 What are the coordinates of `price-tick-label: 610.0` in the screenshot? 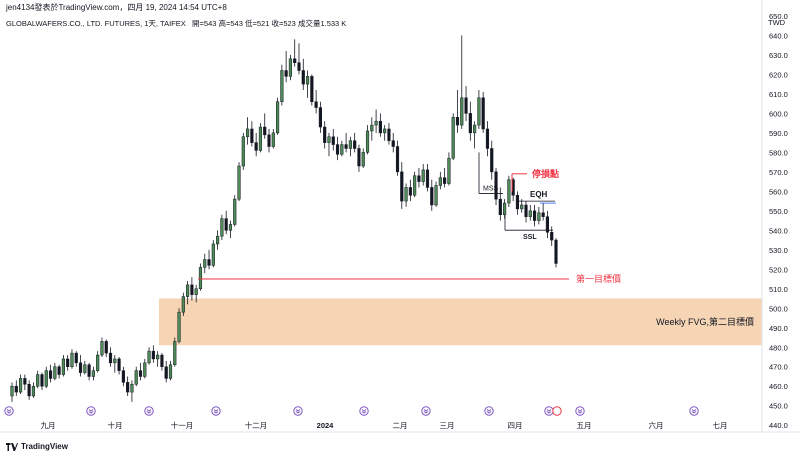 It's located at (778, 94).